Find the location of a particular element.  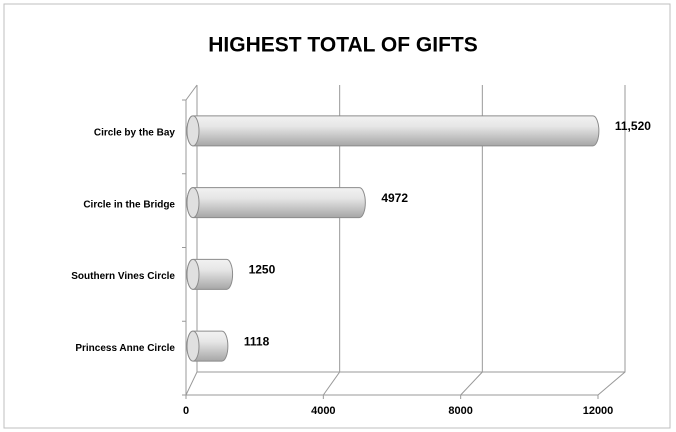

value-label: 1250 is located at coordinates (262, 270).